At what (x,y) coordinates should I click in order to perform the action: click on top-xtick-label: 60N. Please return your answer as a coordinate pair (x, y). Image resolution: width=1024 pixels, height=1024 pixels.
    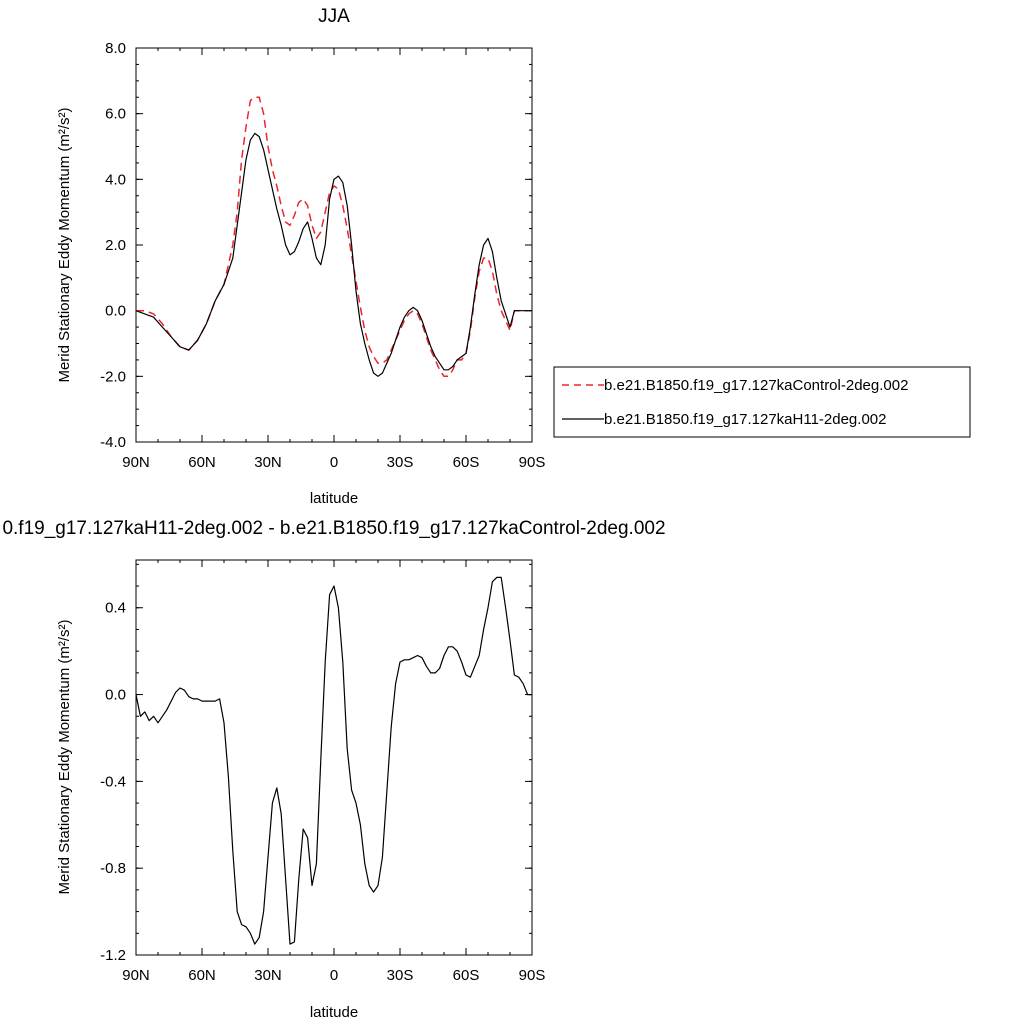
    Looking at the image, I should click on (202, 462).